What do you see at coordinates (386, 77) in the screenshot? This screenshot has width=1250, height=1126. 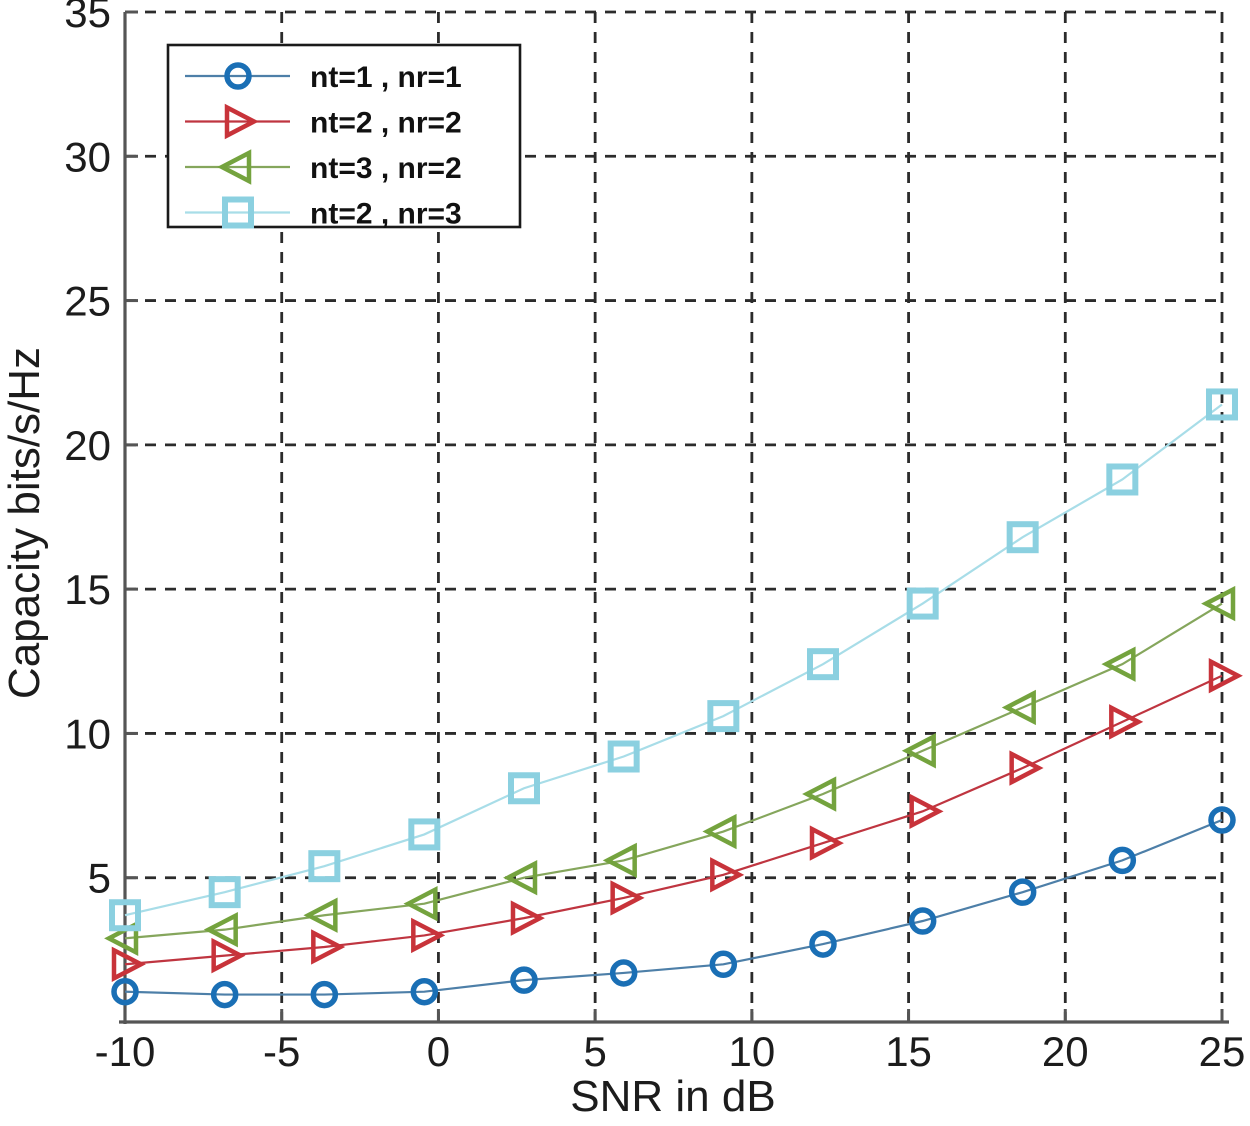 I see `legend-label-0: nt=1 , nr=1` at bounding box center [386, 77].